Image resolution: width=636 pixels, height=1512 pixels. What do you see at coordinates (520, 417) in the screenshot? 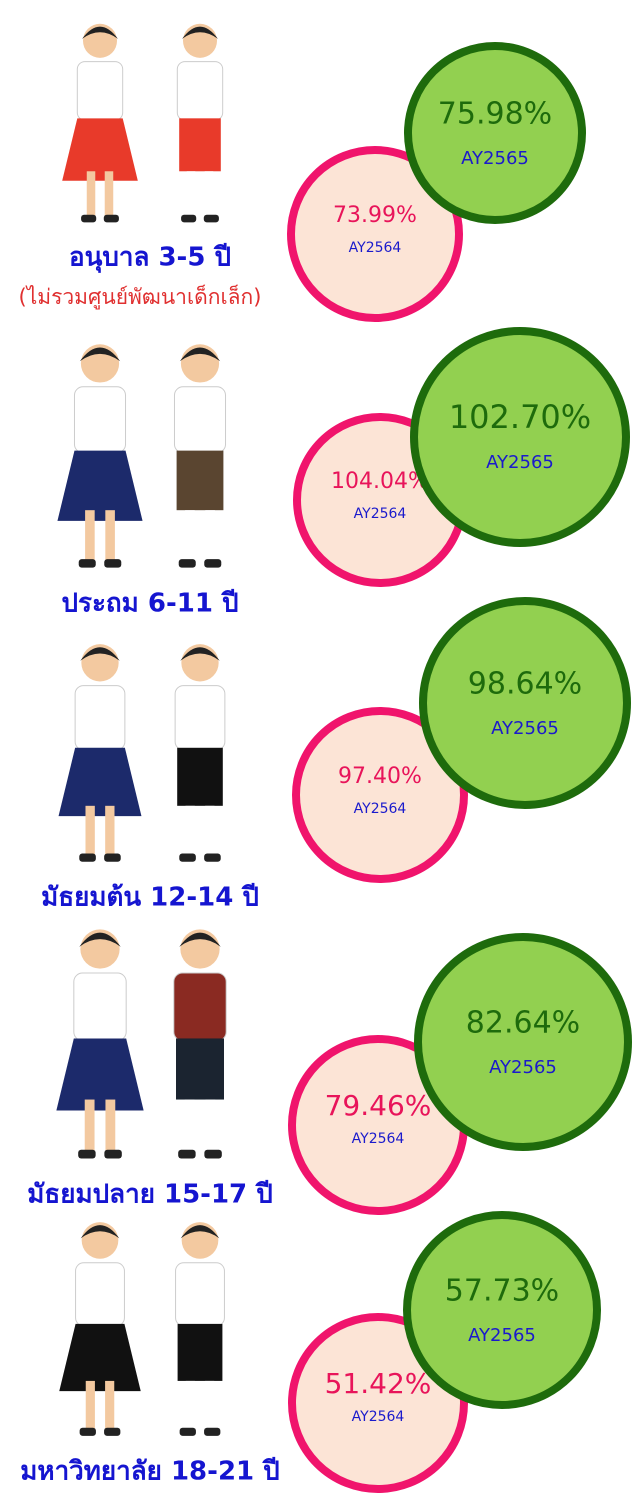
I see `ay2565-value: 102.70%` at bounding box center [520, 417].